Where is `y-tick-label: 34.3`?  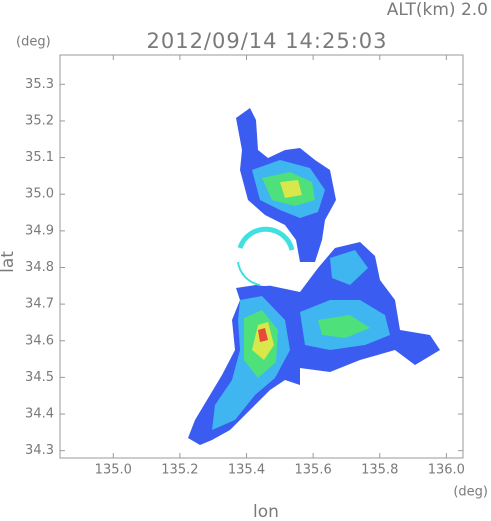 y-tick-label: 34.3 is located at coordinates (39, 450).